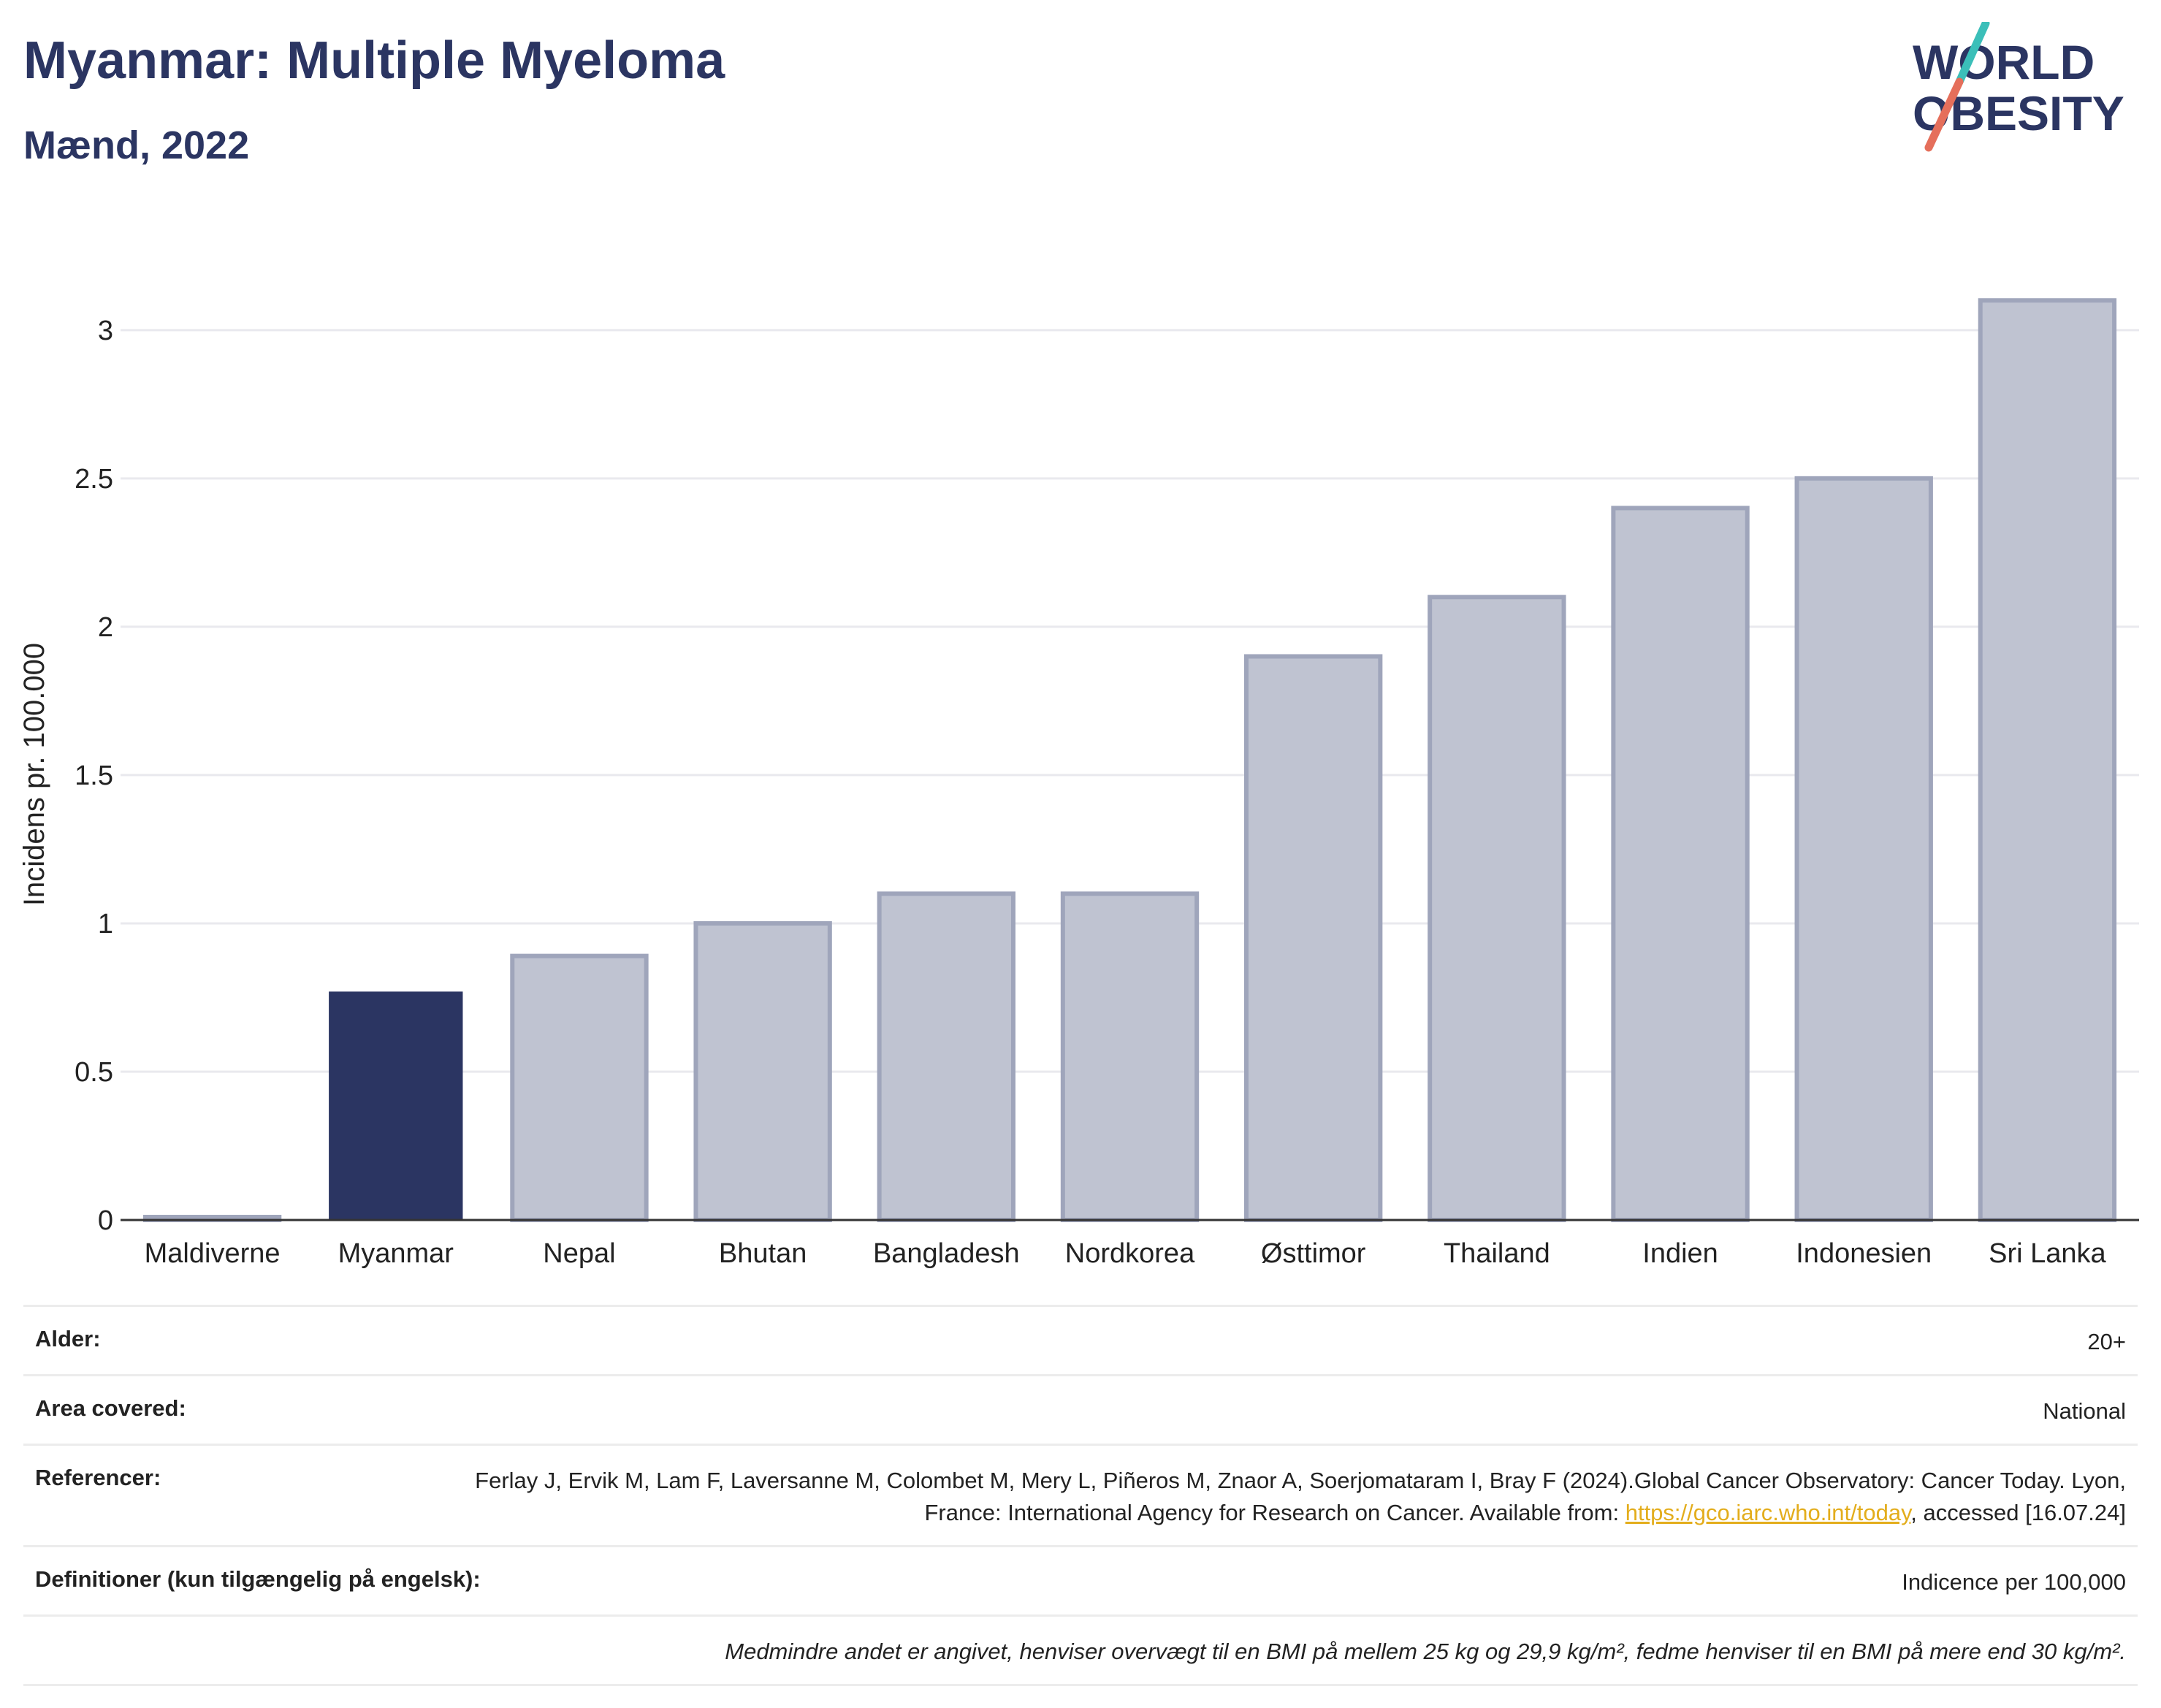 The image size is (2161, 1708). What do you see at coordinates (1768, 1512) in the screenshot?
I see `reference-link: https://gco.iarc.who.int/today` at bounding box center [1768, 1512].